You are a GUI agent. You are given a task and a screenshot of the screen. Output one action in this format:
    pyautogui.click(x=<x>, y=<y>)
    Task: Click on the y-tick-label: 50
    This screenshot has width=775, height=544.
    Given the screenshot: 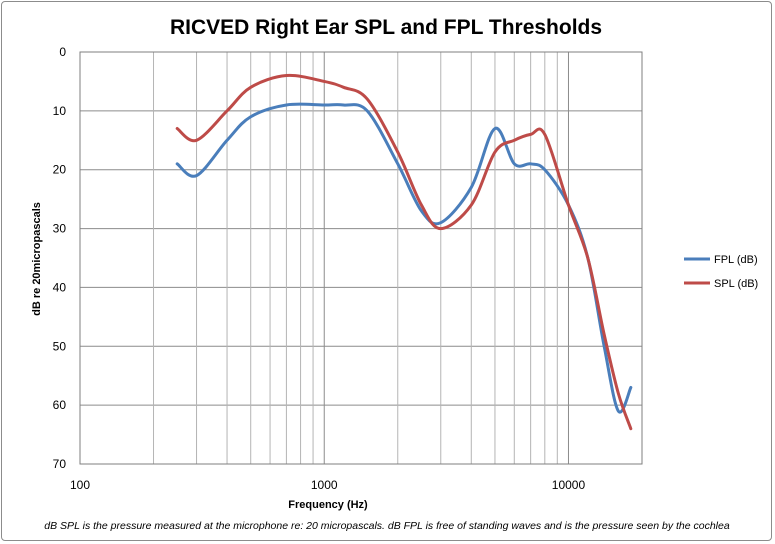 What is the action you would take?
    pyautogui.click(x=60, y=346)
    